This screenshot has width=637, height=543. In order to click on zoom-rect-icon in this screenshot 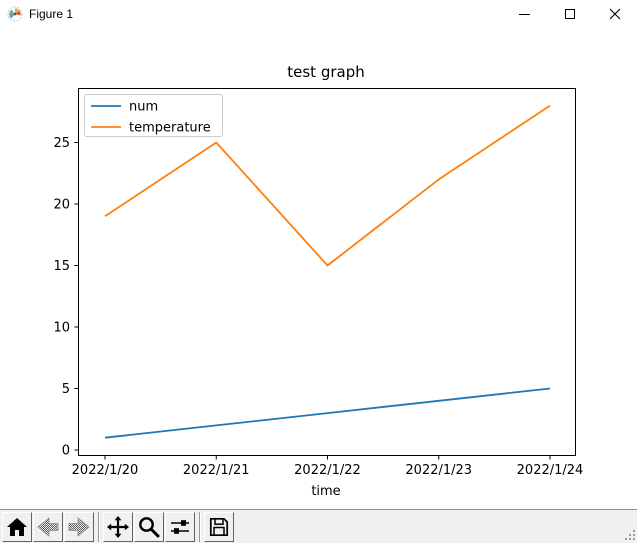, I will do `click(149, 526)`.